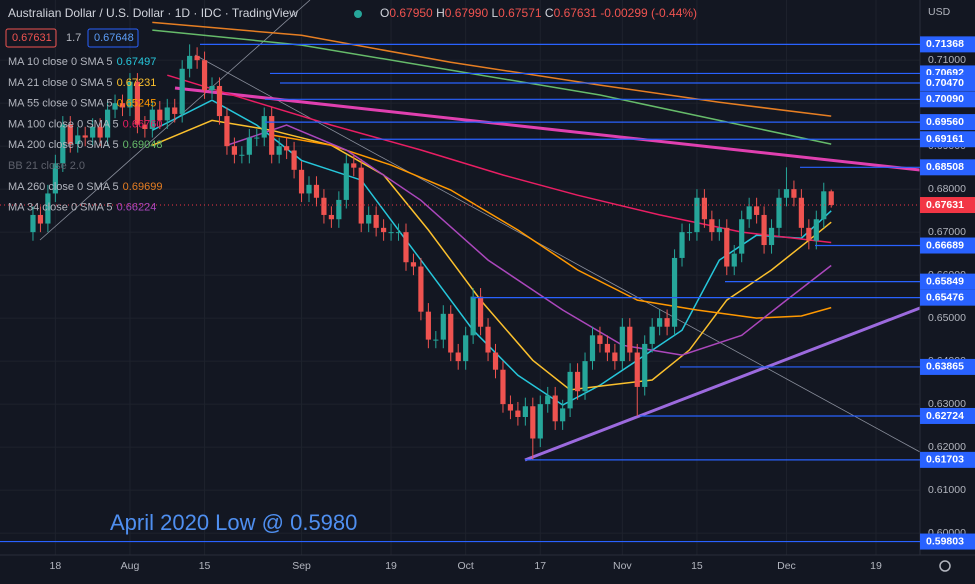 Image resolution: width=975 pixels, height=584 pixels. I want to click on annotation: April 2020 Low @ 0.5980, so click(233, 522).